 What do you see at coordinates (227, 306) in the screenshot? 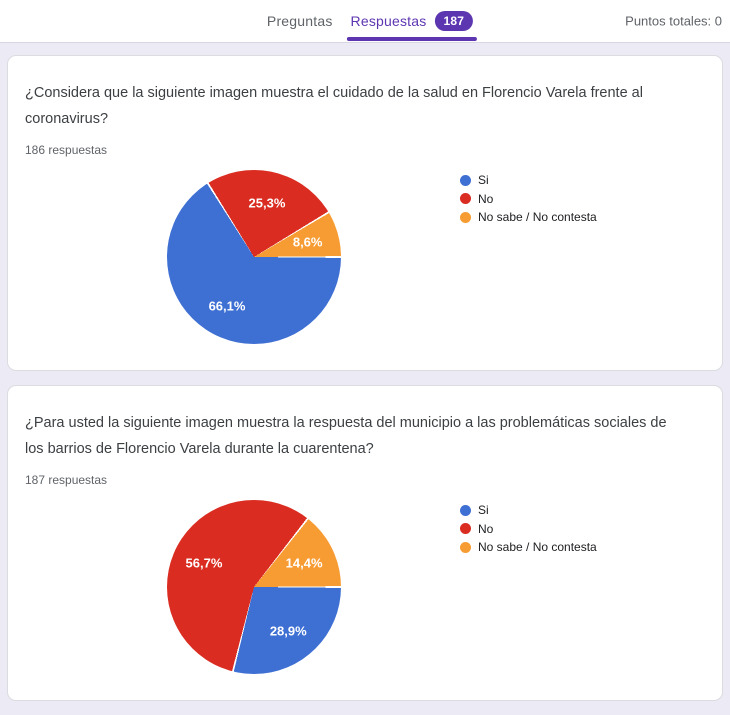
I see `pie-slice-label: 66,1%` at bounding box center [227, 306].